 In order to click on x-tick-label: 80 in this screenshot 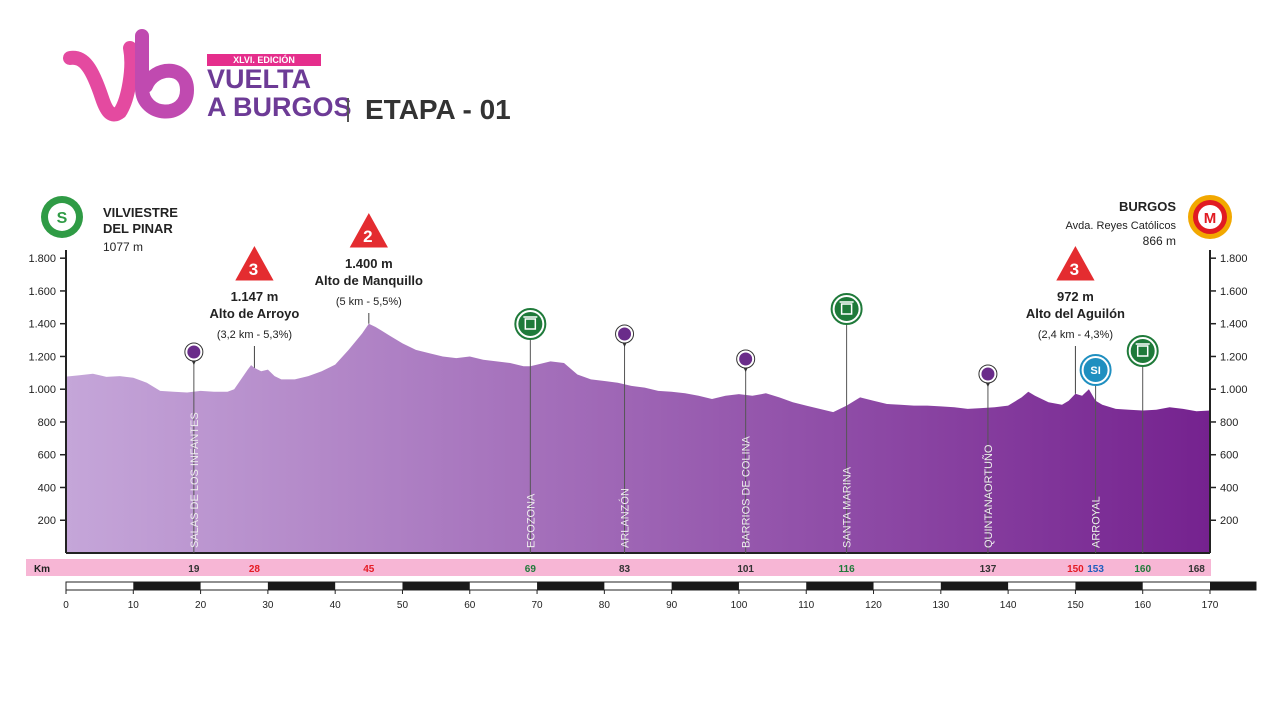, I will do `click(605, 605)`.